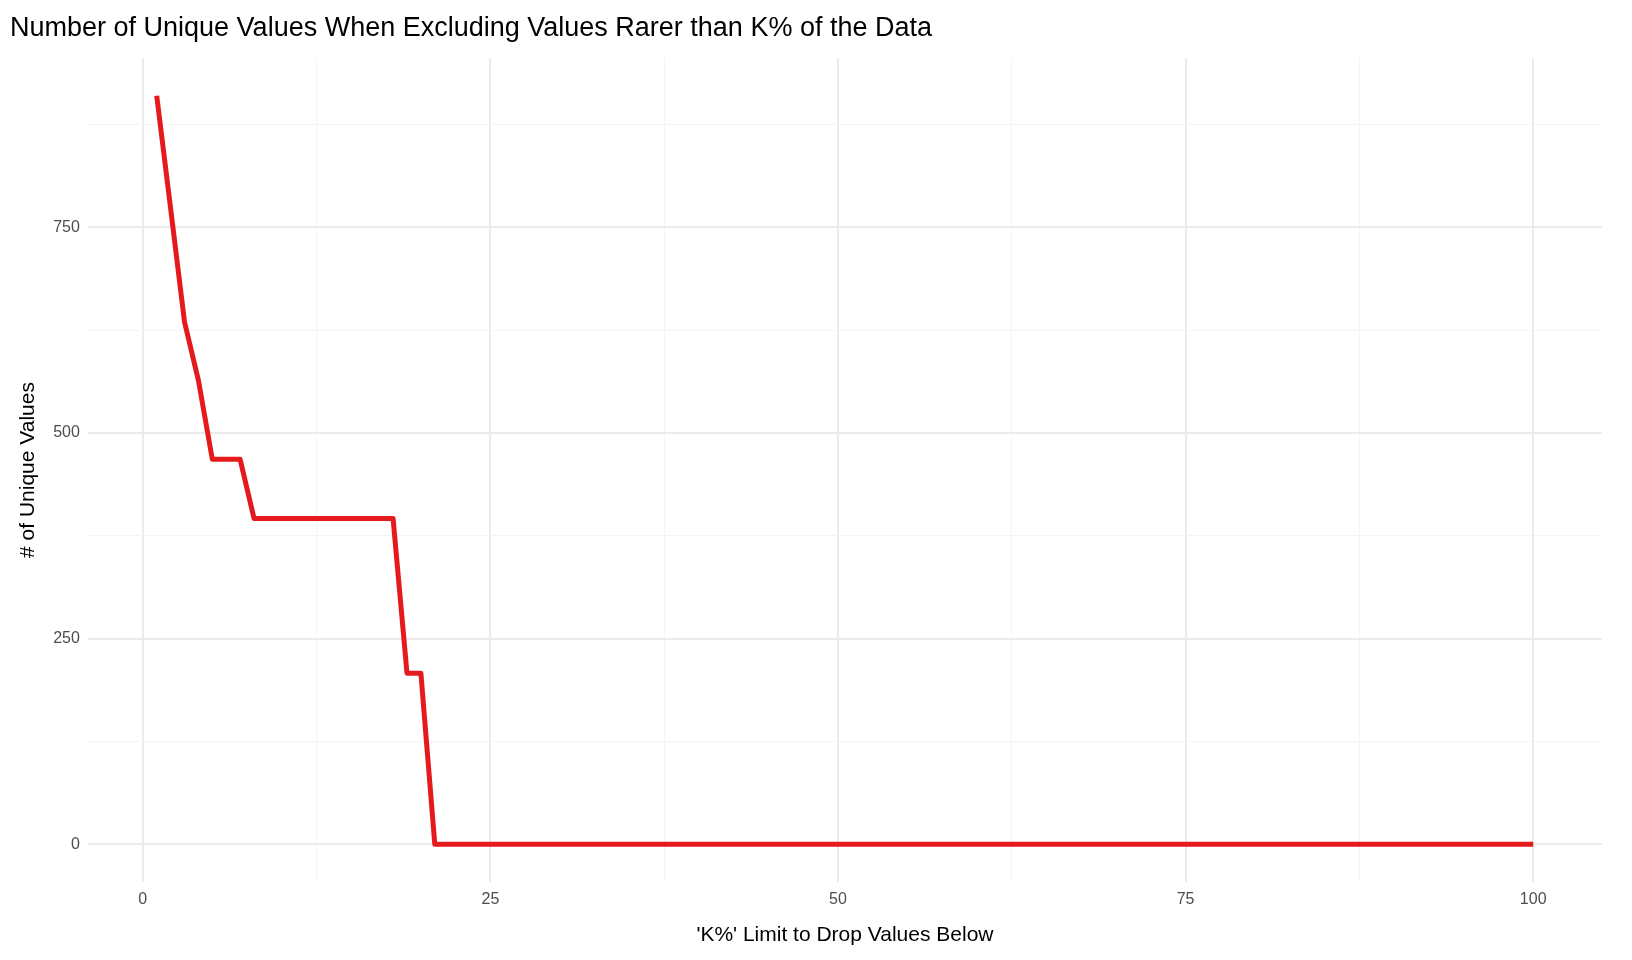  What do you see at coordinates (27, 470) in the screenshot?
I see `y-axis-title: # of Unique Values` at bounding box center [27, 470].